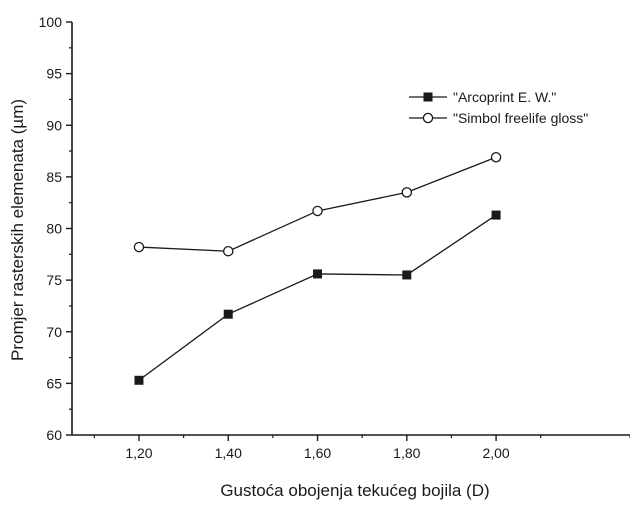 This screenshot has height=506, width=630. What do you see at coordinates (520, 118) in the screenshot?
I see `legend-label: "Simbol freelife gloss"` at bounding box center [520, 118].